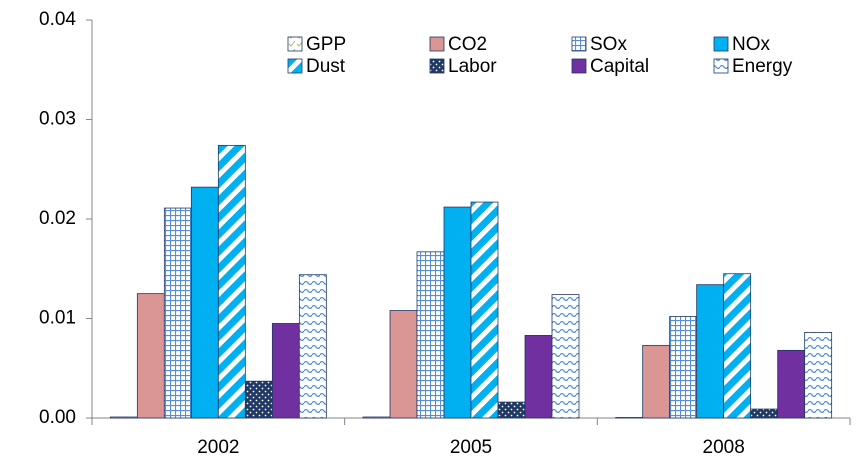 The image size is (857, 465). I want to click on legend-label: Energy, so click(762, 66).